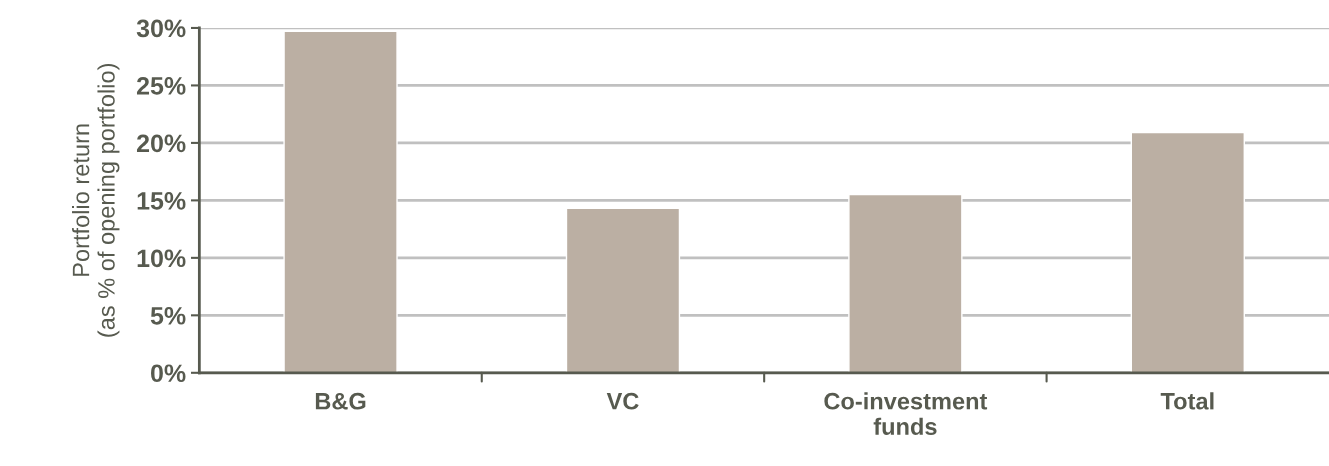 This screenshot has height=466, width=1329. What do you see at coordinates (161, 86) in the screenshot?
I see `y-tick-label: 25%` at bounding box center [161, 86].